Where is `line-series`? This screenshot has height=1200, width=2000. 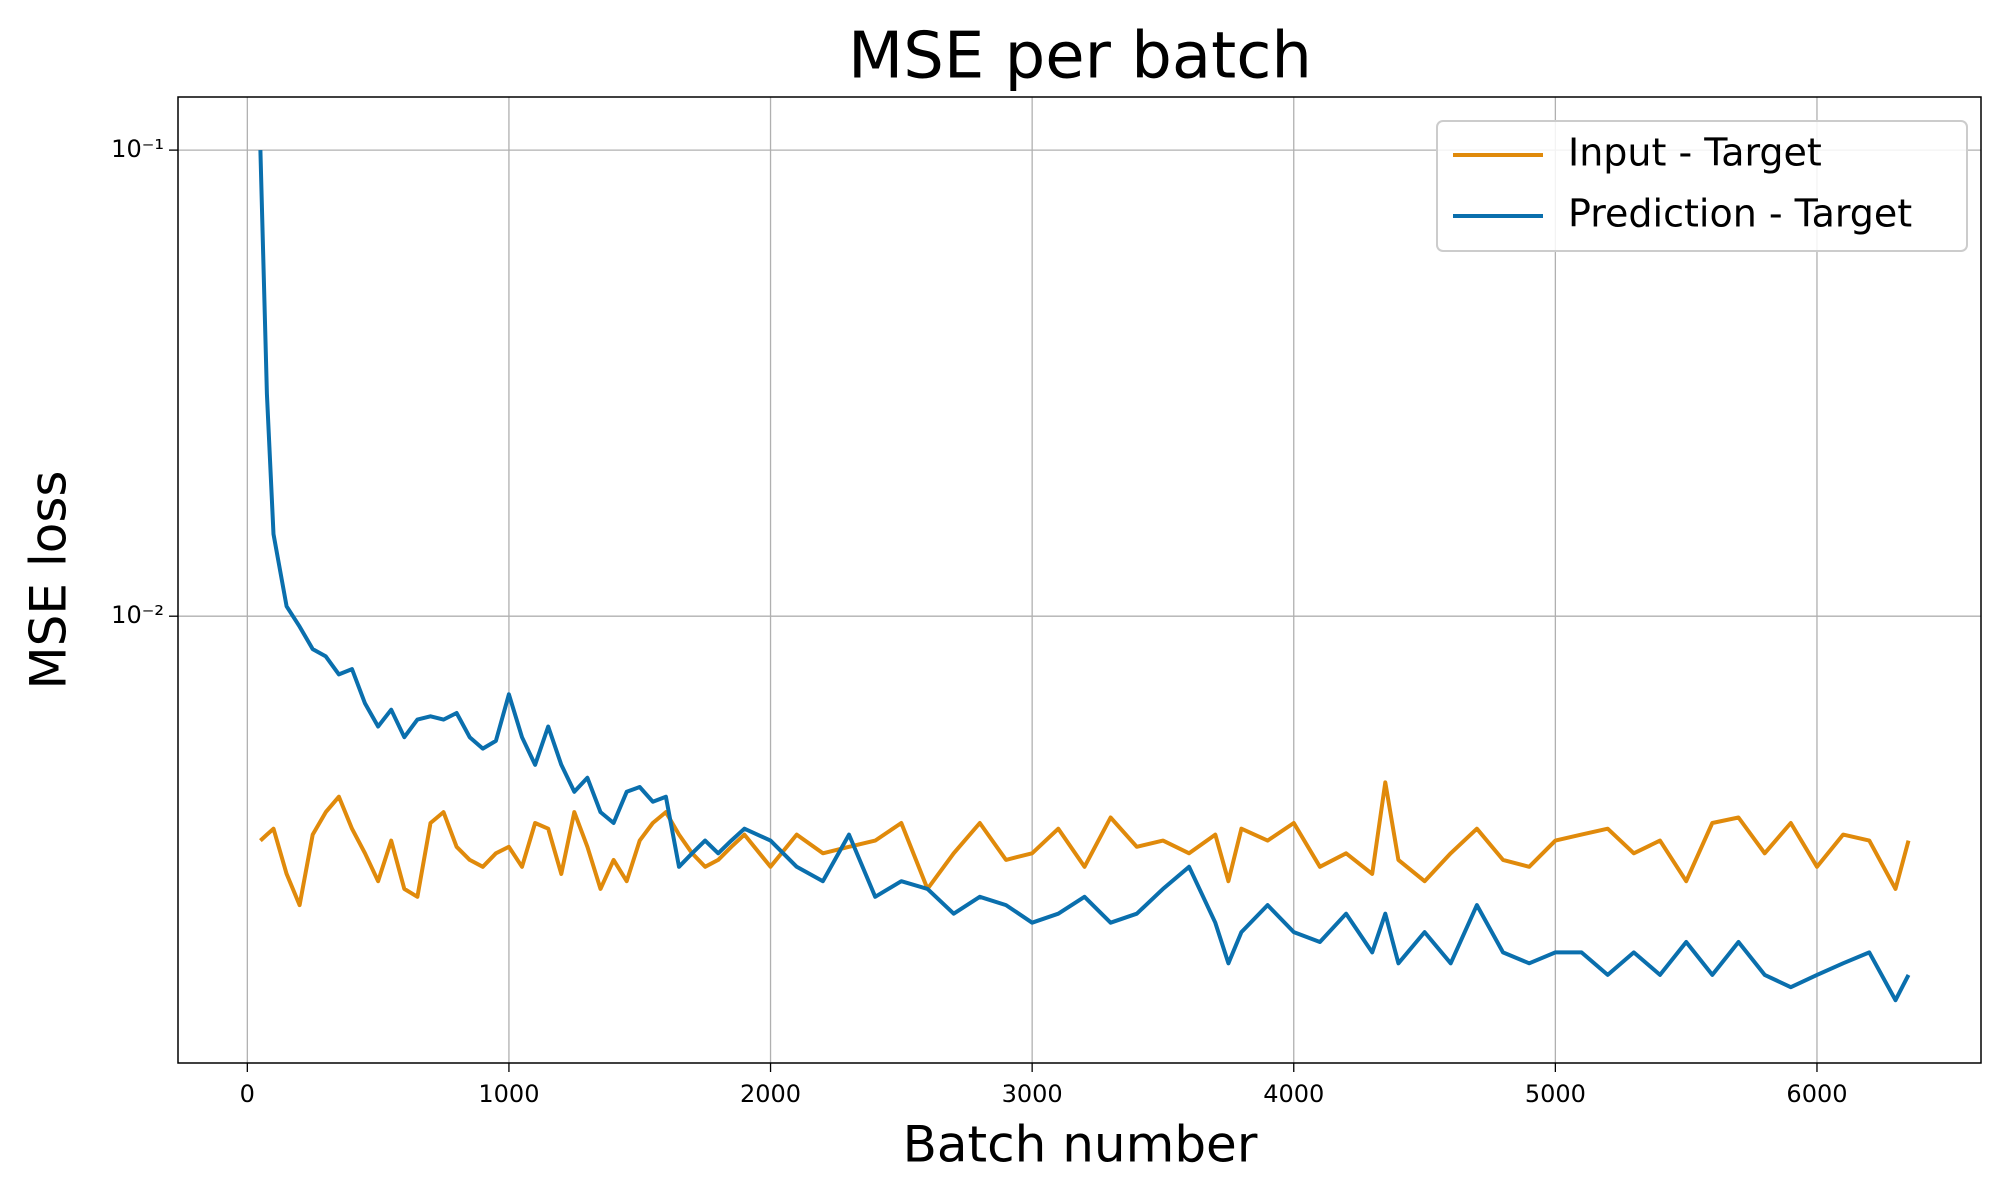 line-series is located at coordinates (1085, 844).